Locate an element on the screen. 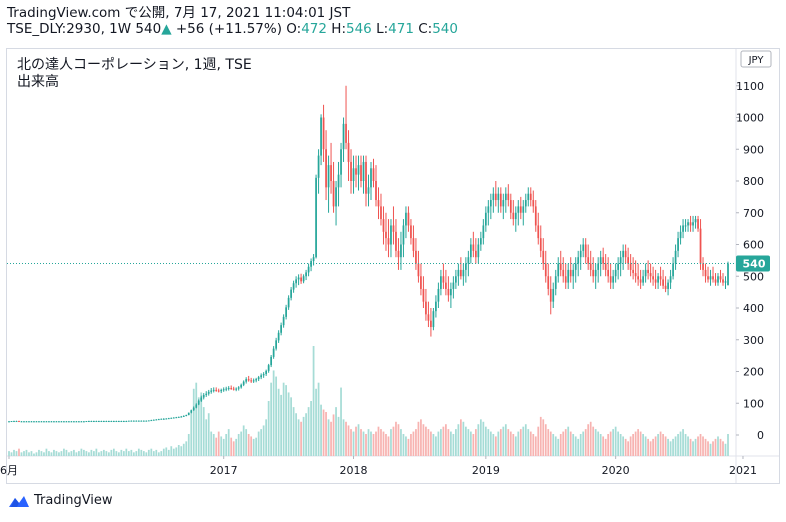 The width and height of the screenshot is (786, 522). currency-label: JPY is located at coordinates (756, 60).